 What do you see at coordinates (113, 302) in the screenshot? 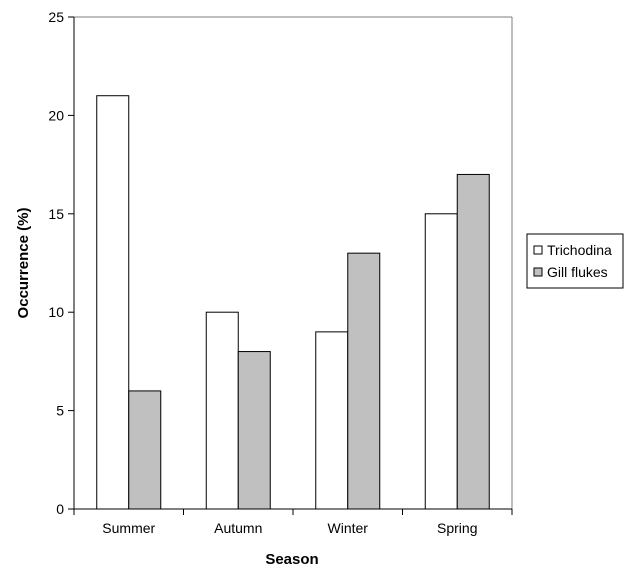
I see `bar-summer-trichodina` at bounding box center [113, 302].